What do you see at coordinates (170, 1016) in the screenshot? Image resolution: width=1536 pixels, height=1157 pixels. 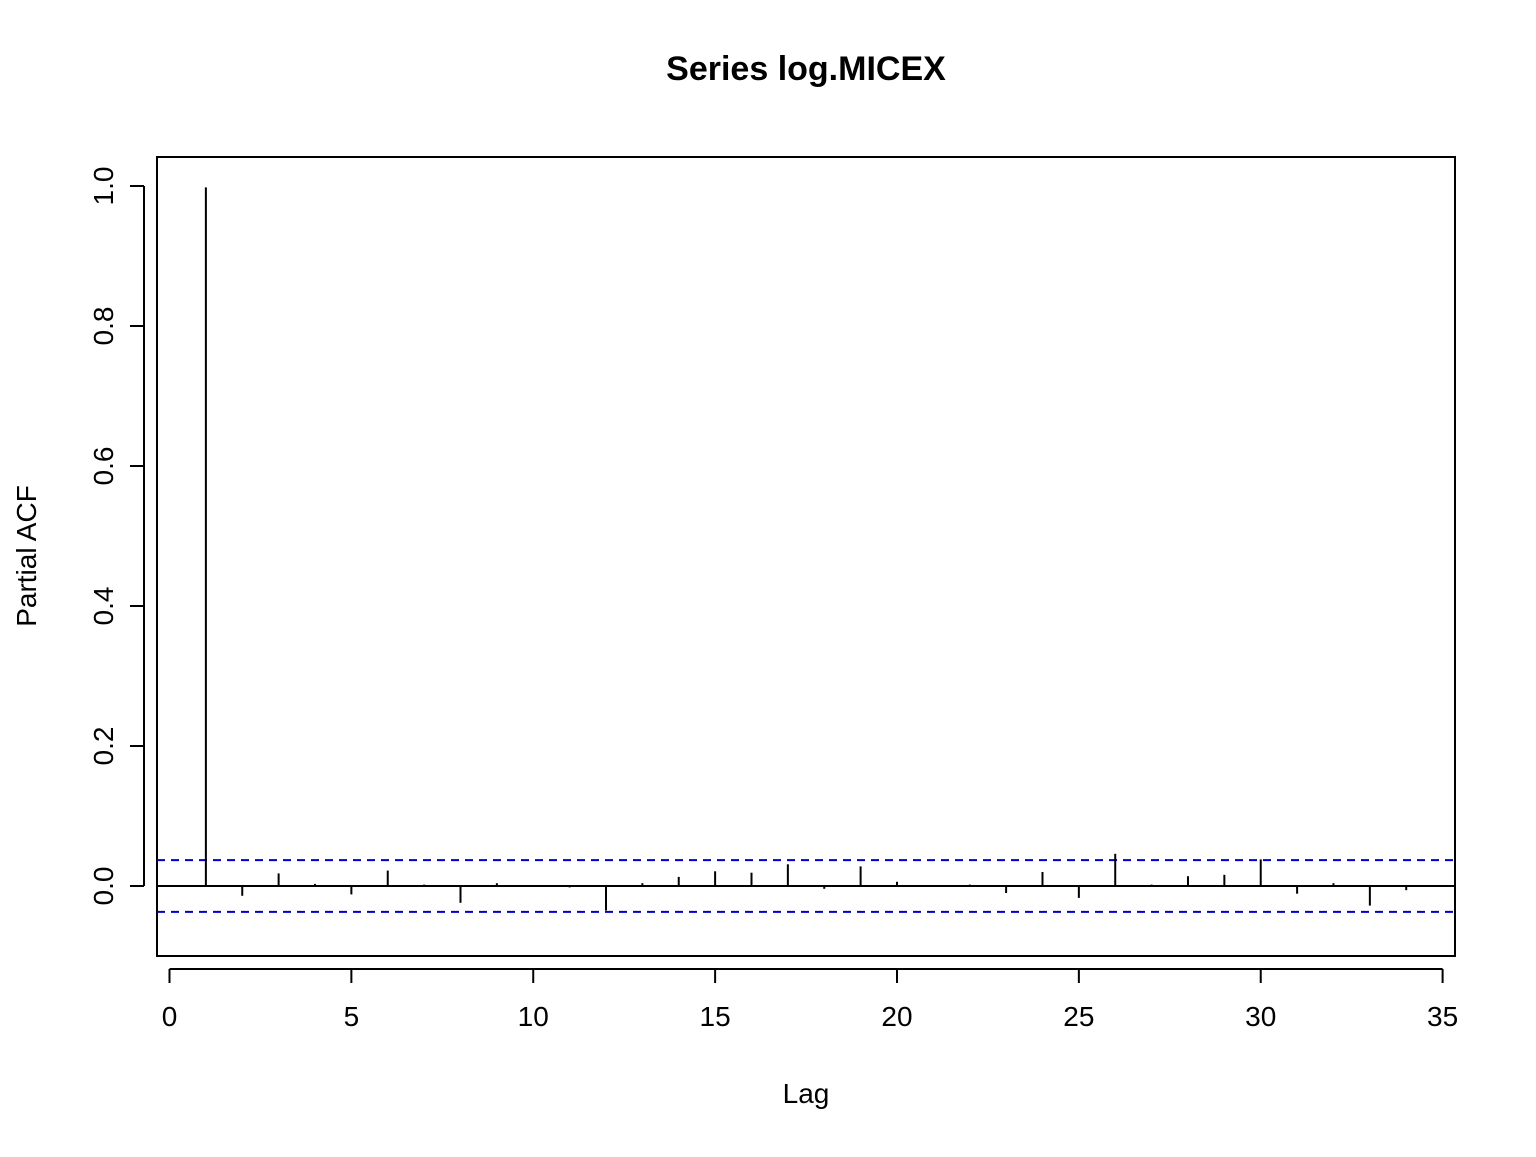 I see `x-tick-label-0: 0` at bounding box center [170, 1016].